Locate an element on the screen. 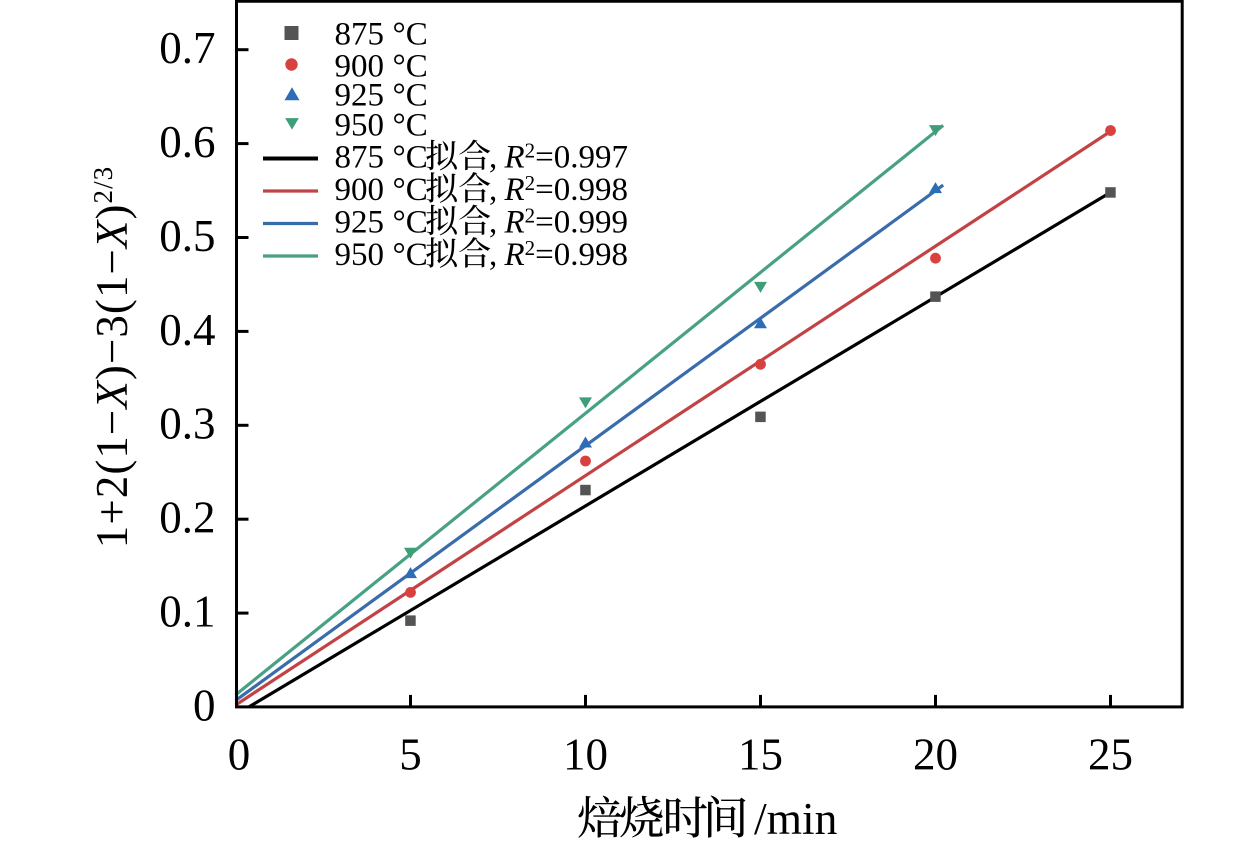  svg-text: 0.1 is located at coordinates (187, 612).